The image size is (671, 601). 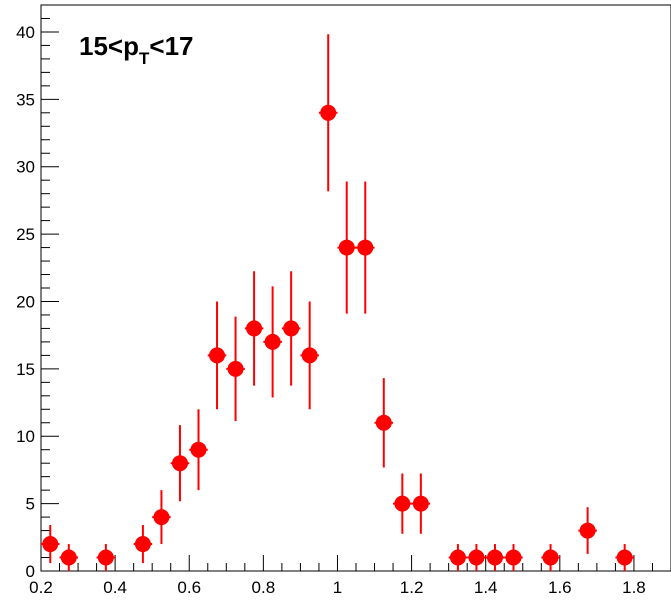 What do you see at coordinates (25, 32) in the screenshot?
I see `y-tick-label: 40` at bounding box center [25, 32].